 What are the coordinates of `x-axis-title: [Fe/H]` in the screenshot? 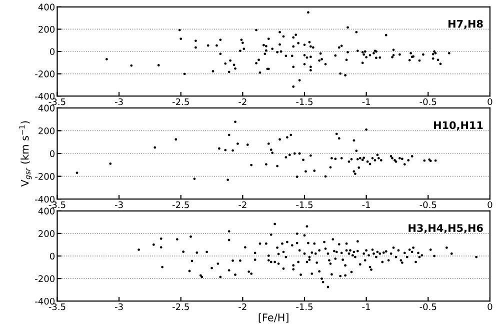 It's located at (273, 318).